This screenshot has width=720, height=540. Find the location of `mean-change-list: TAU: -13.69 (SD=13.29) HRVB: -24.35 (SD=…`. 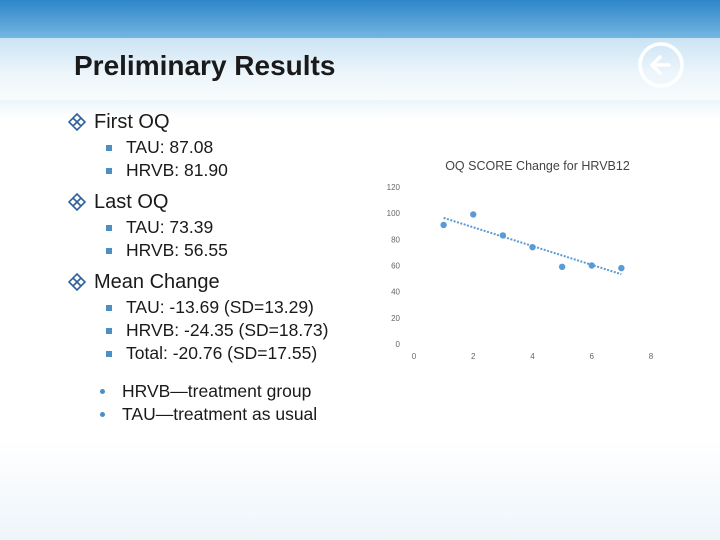

mean-change-list: TAU: -13.69 (SD=13.29) HRVB: -24.35 (SD=… is located at coordinates (223, 330).